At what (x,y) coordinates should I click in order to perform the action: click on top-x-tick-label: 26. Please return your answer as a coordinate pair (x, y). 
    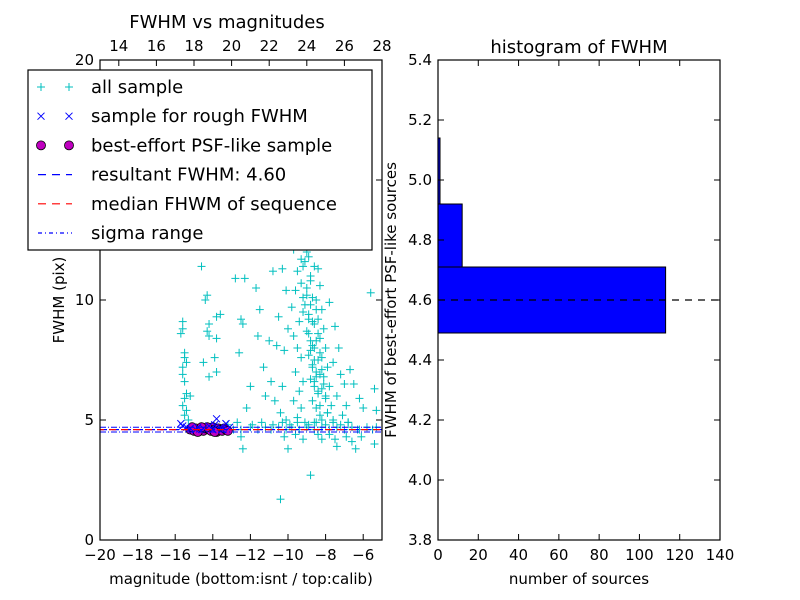
    Looking at the image, I should click on (344, 46).